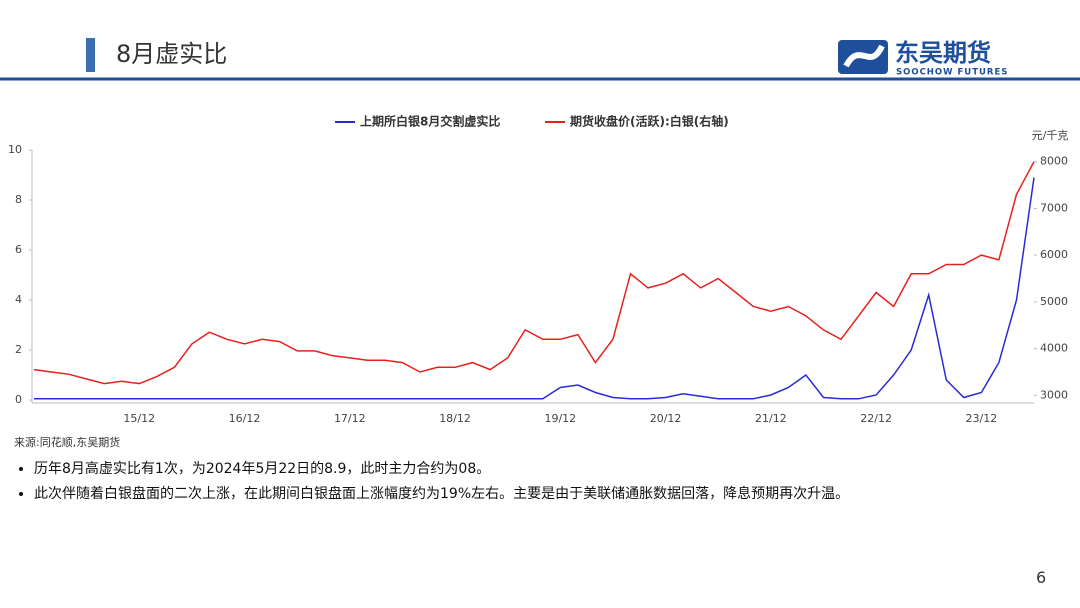 Image resolution: width=1080 pixels, height=608 pixels. What do you see at coordinates (876, 418) in the screenshot?
I see `x-tick-label: 22/12` at bounding box center [876, 418].